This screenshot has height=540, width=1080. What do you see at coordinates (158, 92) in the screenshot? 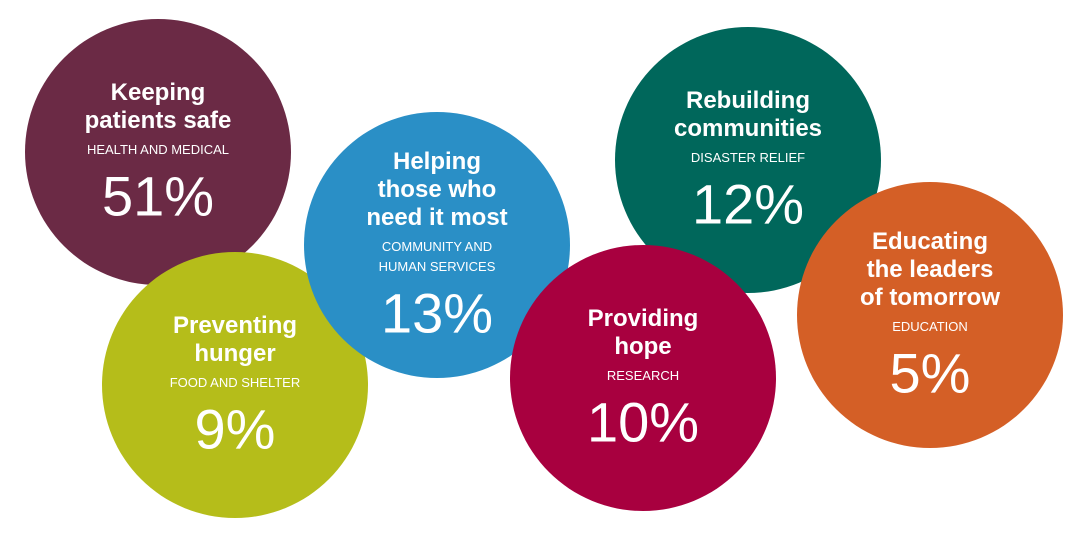
I see `bubble-heading: Keeping` at bounding box center [158, 92].